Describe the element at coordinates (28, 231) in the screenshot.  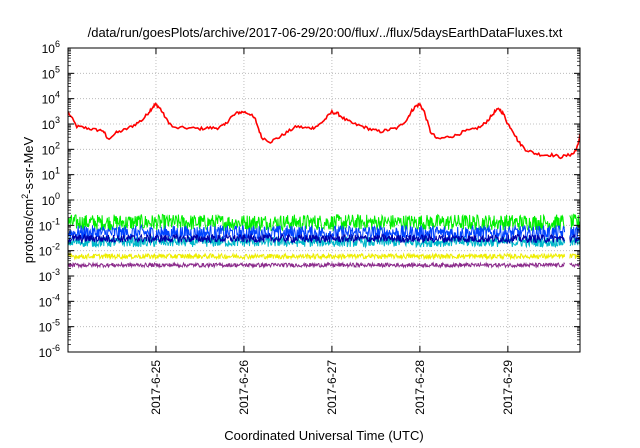
I see `y-label-unit: protons/cm` at that location.